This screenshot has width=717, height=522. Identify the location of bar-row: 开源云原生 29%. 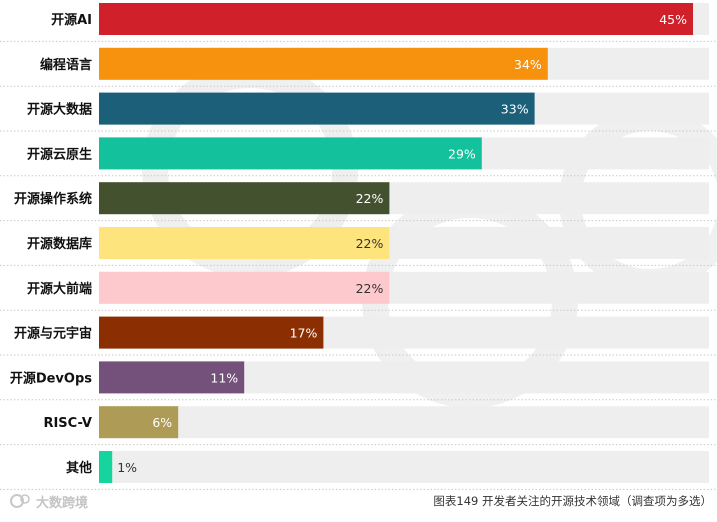
(358, 157).